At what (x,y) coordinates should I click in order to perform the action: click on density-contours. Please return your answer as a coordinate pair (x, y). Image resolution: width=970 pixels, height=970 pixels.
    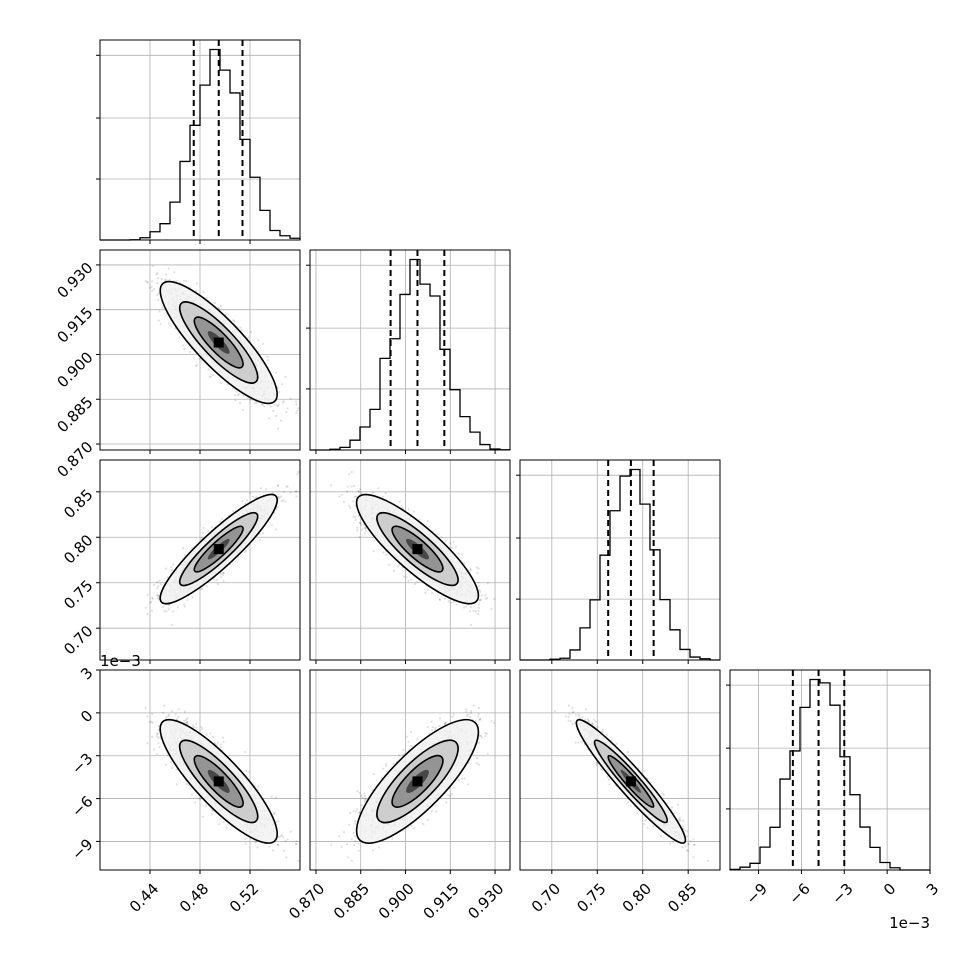
    Looking at the image, I should click on (218, 549).